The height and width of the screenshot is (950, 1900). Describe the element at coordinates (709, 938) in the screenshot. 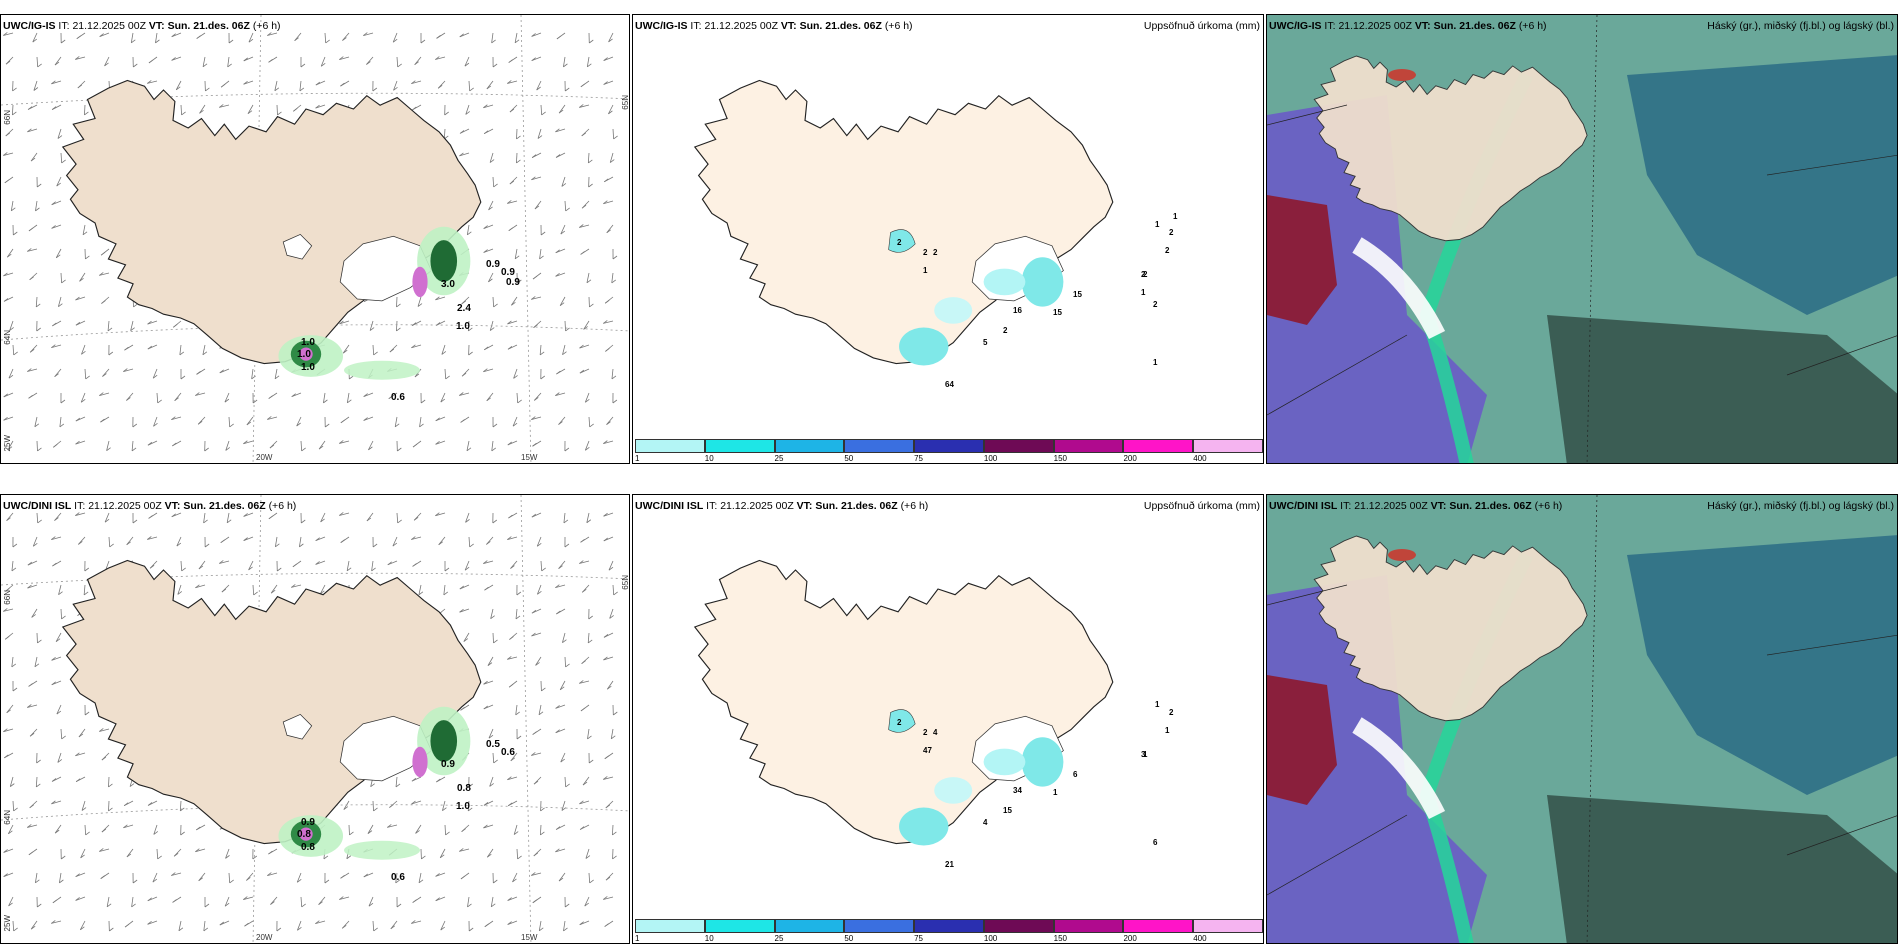

I see `colorbar-tick: 10` at that location.